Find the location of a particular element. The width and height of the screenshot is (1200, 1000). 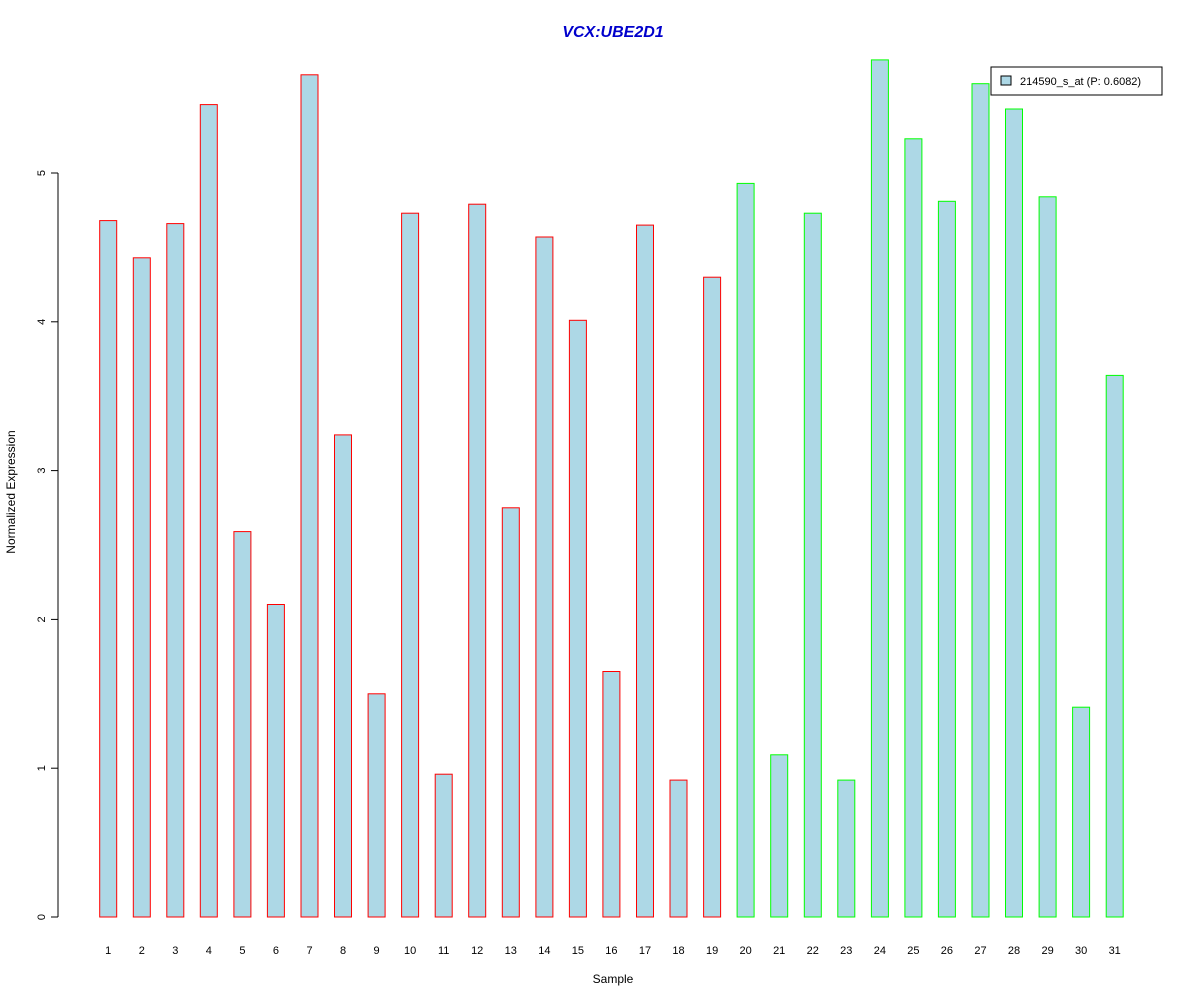

x-tick-label: 12 is located at coordinates (477, 951).